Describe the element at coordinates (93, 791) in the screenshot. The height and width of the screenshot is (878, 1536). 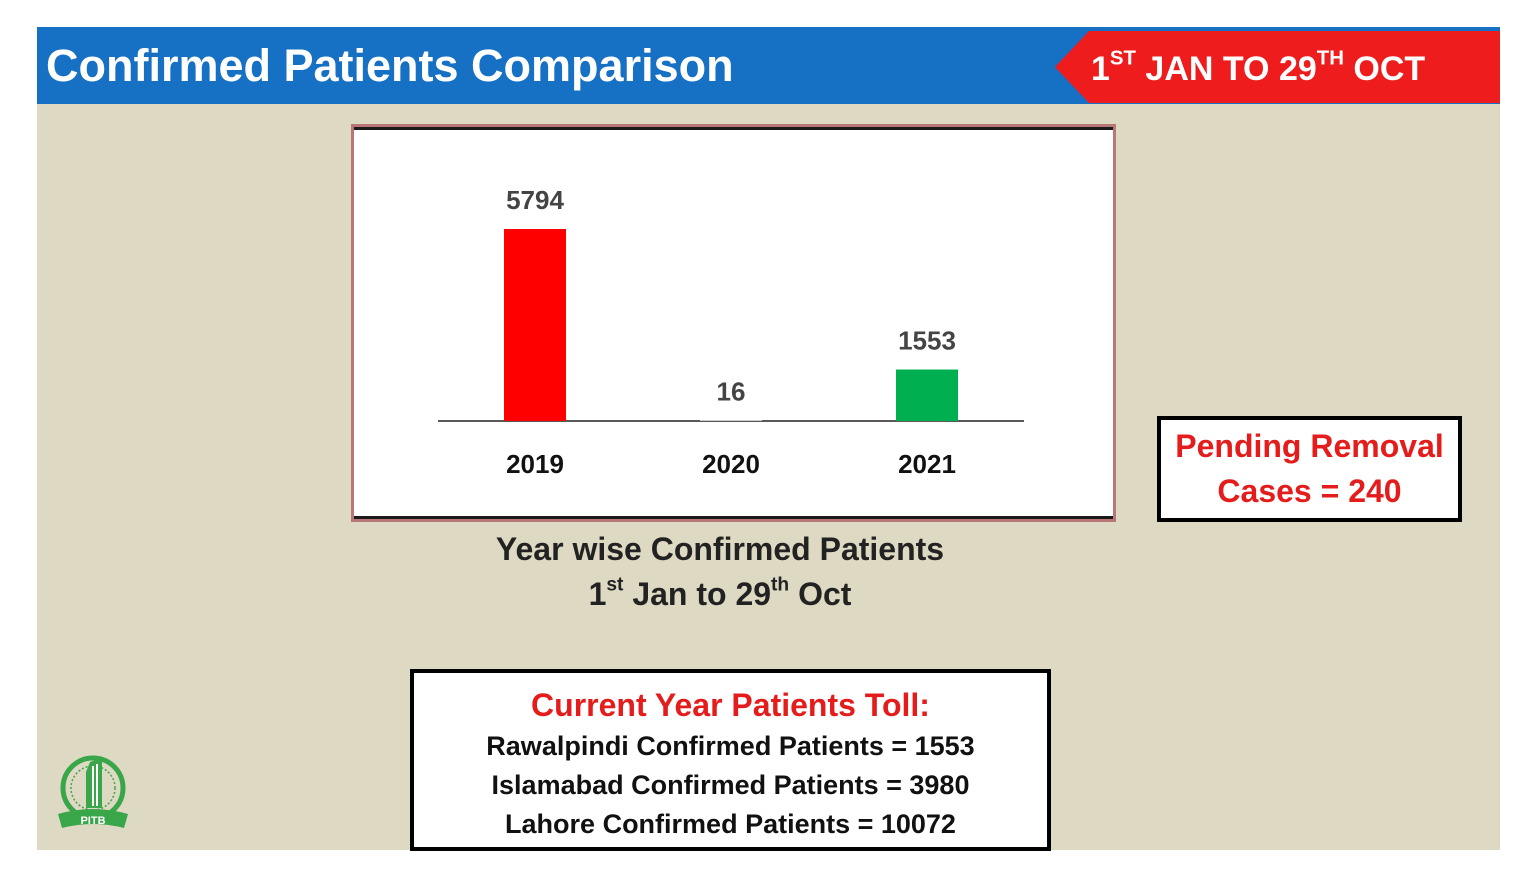
I see `pitb-logo-icon: PITB` at that location.